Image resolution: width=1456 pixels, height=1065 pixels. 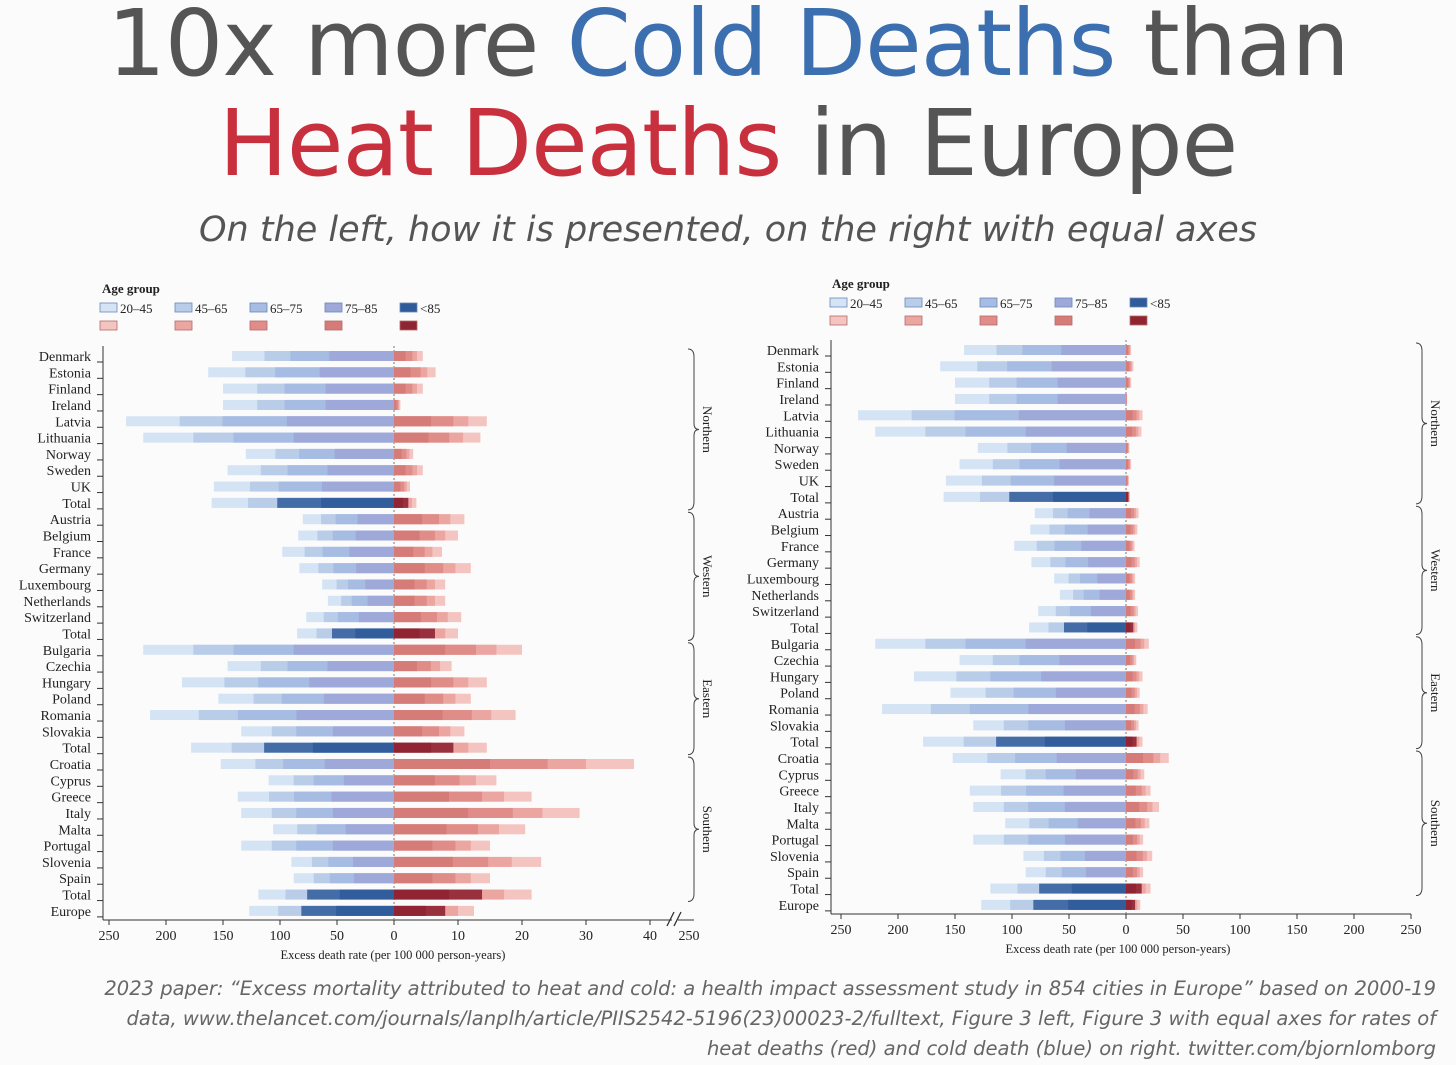 I want to click on legend-label: <85, so click(x=1160, y=303).